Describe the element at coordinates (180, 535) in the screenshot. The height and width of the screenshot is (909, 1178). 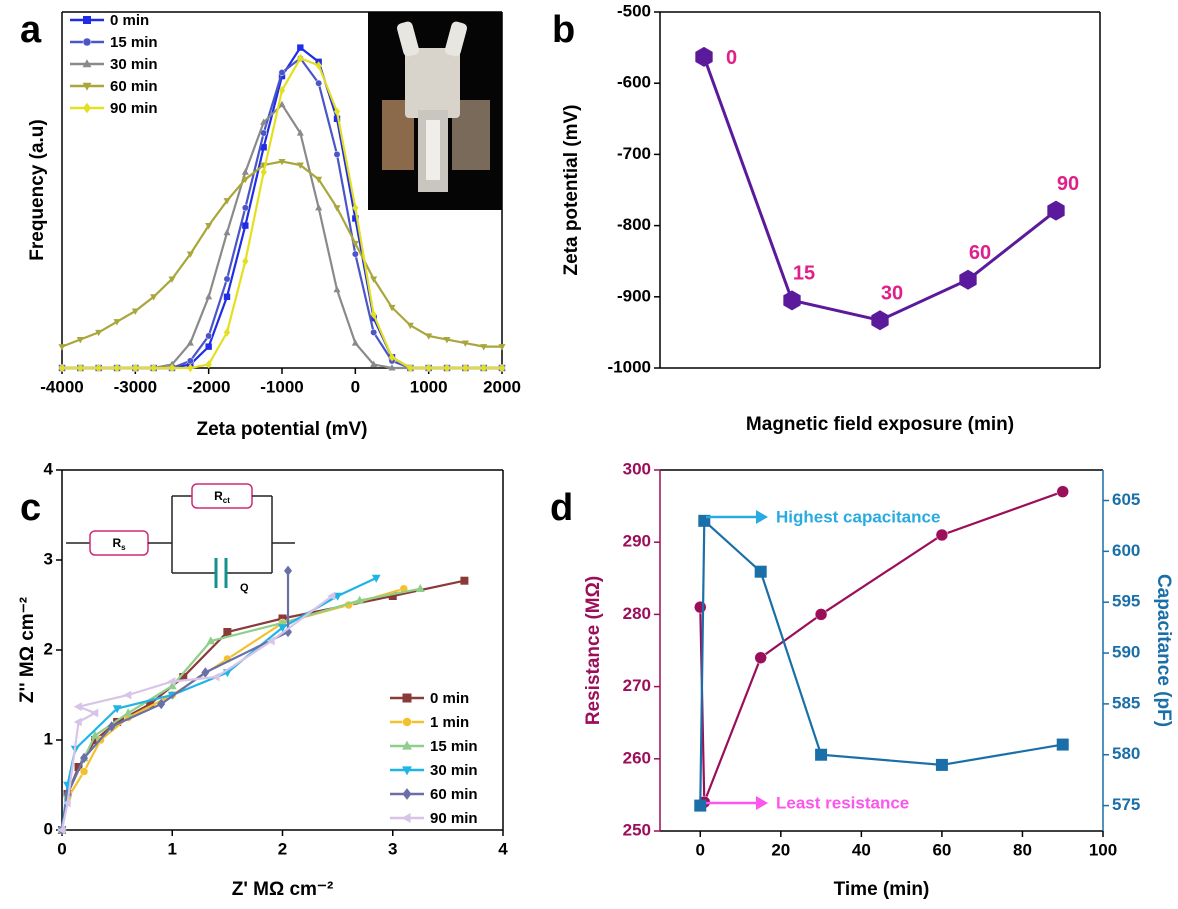
I see `circuit-inset` at that location.